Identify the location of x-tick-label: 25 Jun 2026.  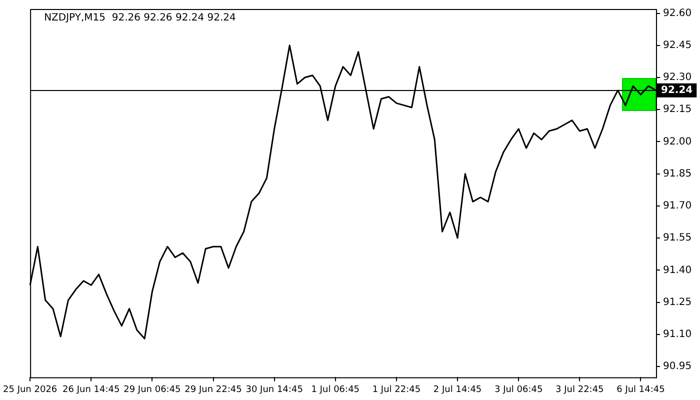
(30, 389).